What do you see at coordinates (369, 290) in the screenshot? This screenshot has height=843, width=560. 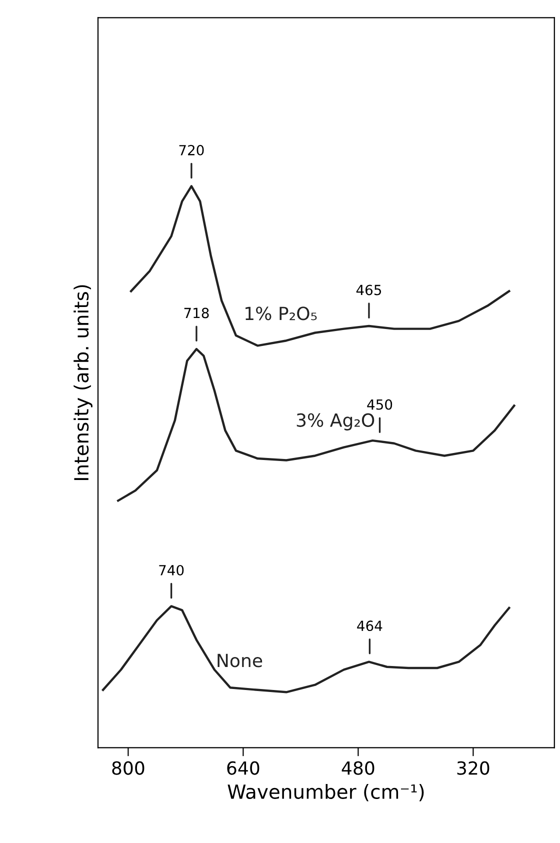 I see `annotation: 465` at bounding box center [369, 290].